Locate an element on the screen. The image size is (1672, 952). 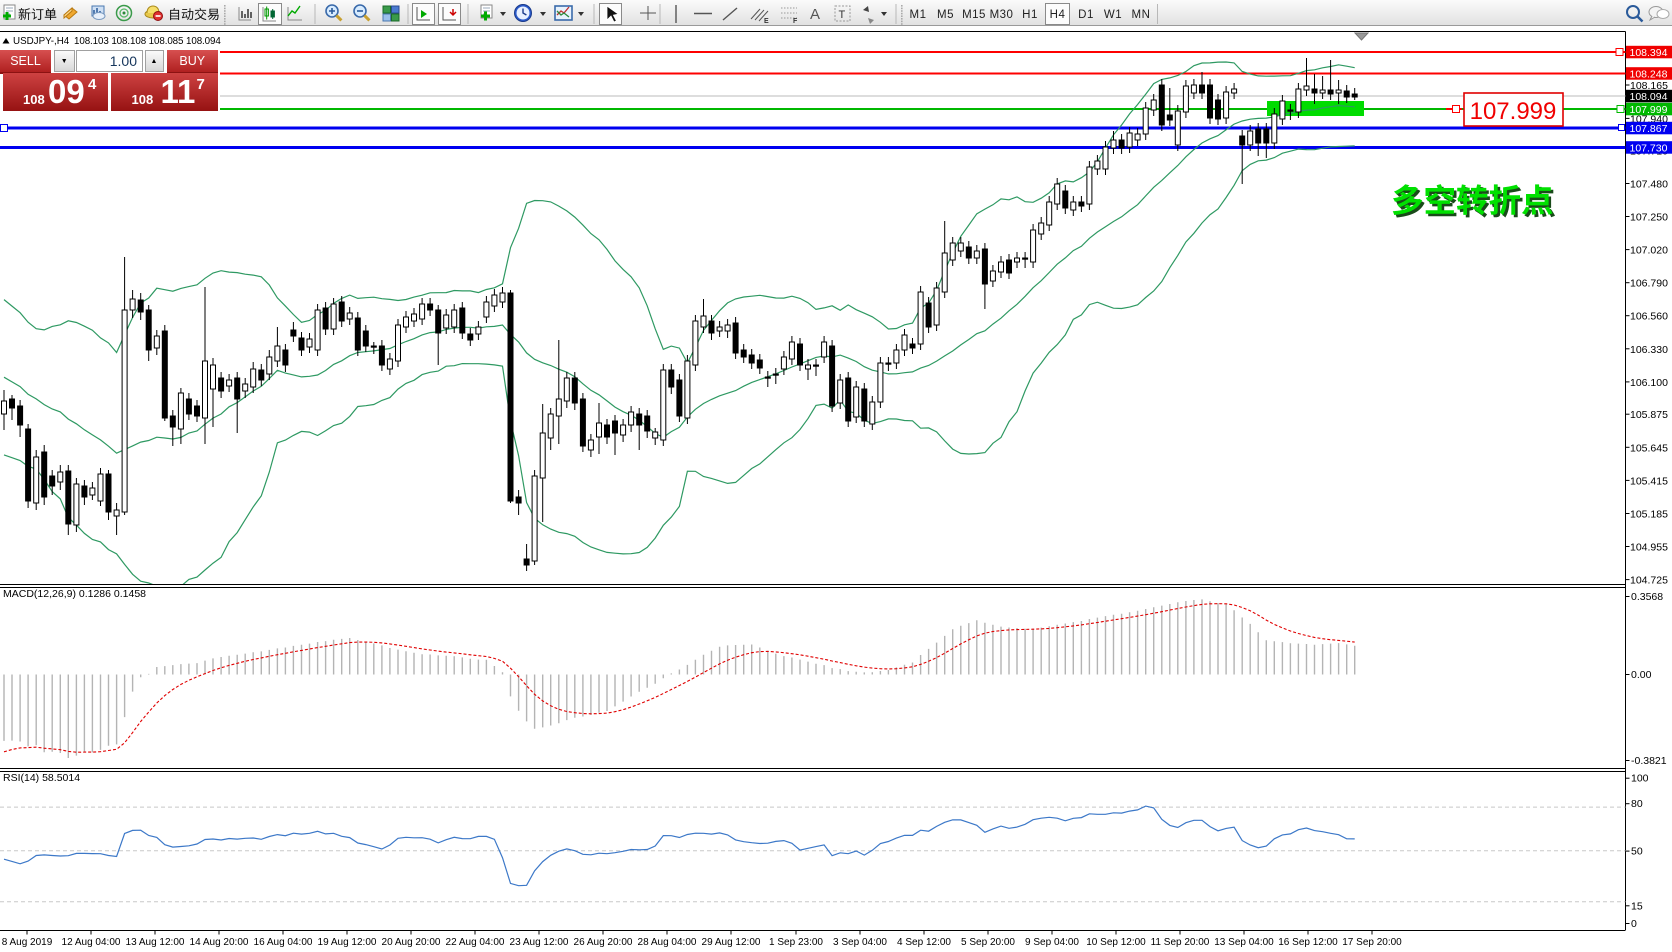
svg-text: -0.3821 is located at coordinates (1649, 761).